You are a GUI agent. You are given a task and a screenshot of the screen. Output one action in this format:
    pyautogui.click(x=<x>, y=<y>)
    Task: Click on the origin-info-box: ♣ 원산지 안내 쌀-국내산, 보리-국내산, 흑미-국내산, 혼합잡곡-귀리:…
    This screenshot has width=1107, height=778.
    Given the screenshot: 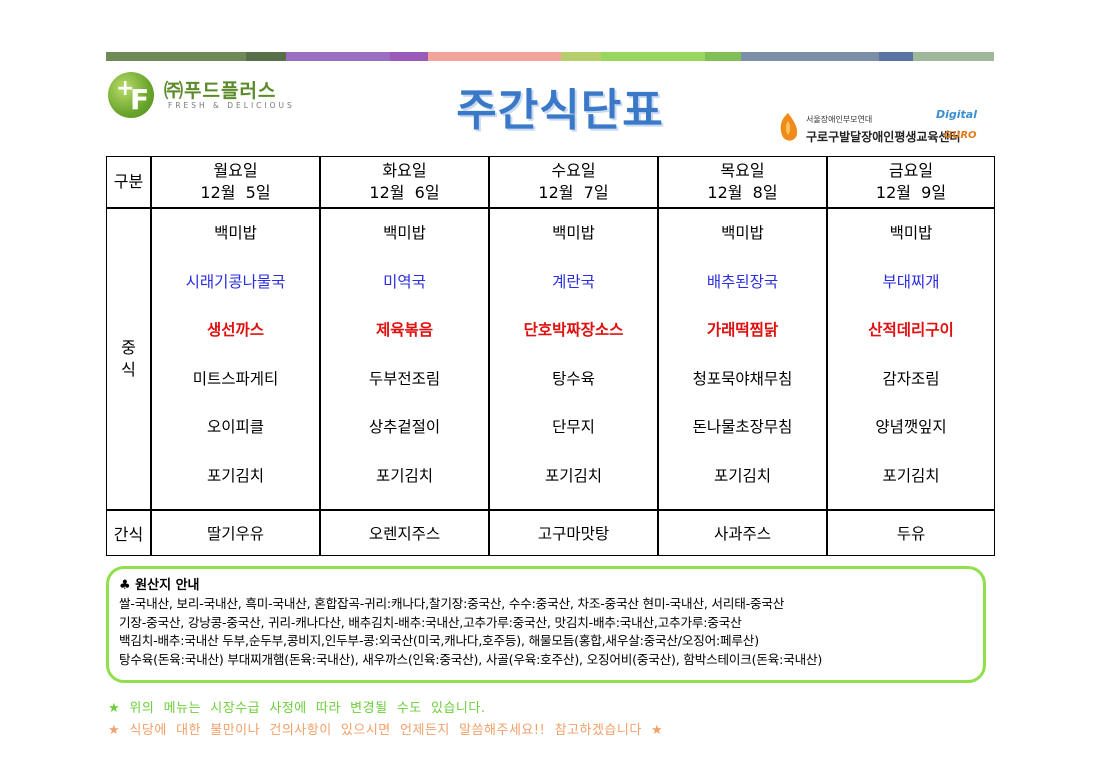 What is the action you would take?
    pyautogui.click(x=546, y=624)
    